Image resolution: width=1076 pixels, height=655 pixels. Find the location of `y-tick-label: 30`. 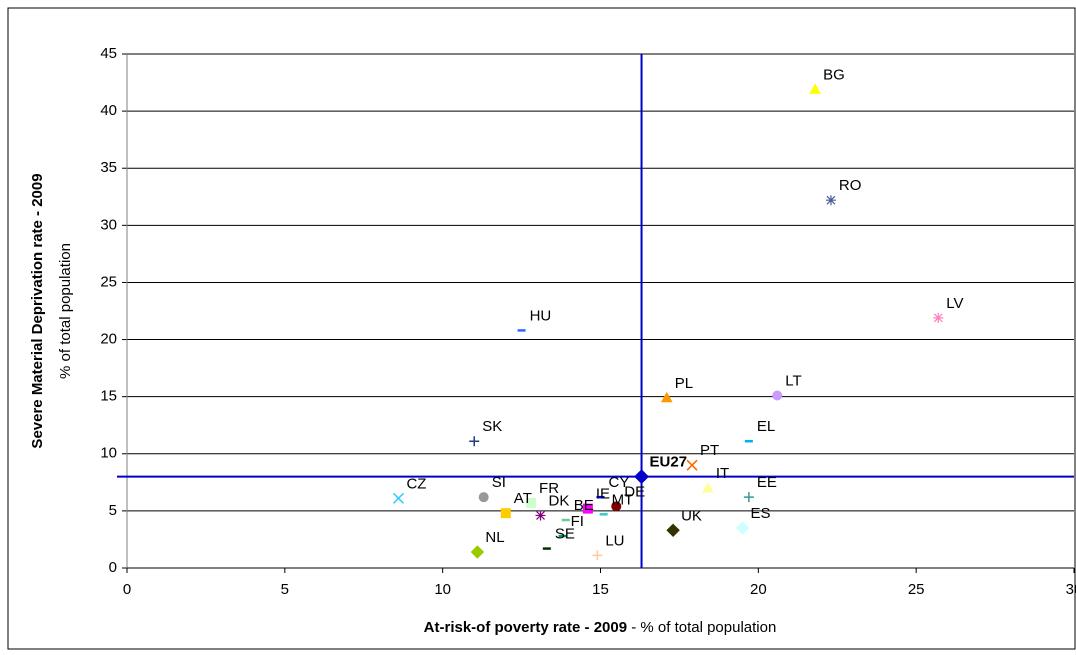

y-tick-label: 30 is located at coordinates (108, 224).